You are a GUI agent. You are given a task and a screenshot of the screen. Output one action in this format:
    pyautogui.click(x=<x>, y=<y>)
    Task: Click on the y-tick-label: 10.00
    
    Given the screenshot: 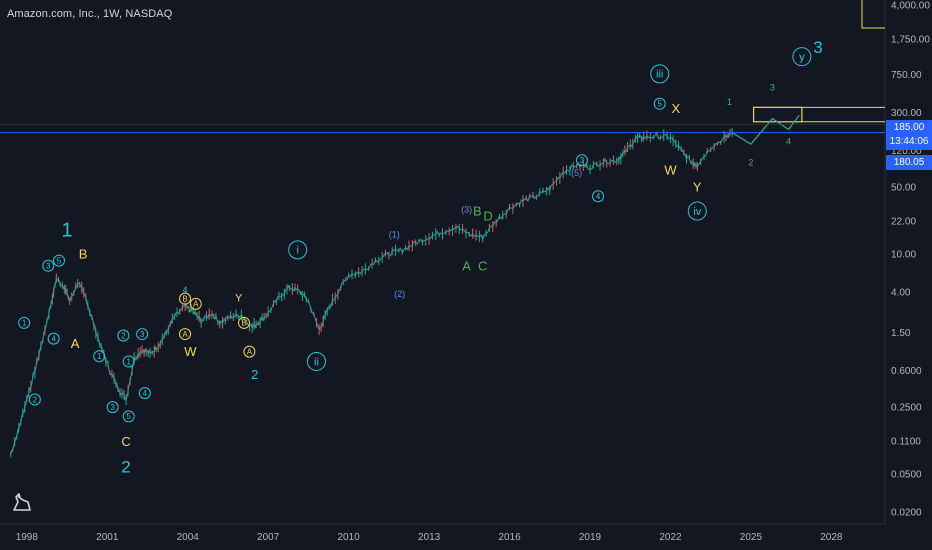 What is the action you would take?
    pyautogui.click(x=903, y=254)
    